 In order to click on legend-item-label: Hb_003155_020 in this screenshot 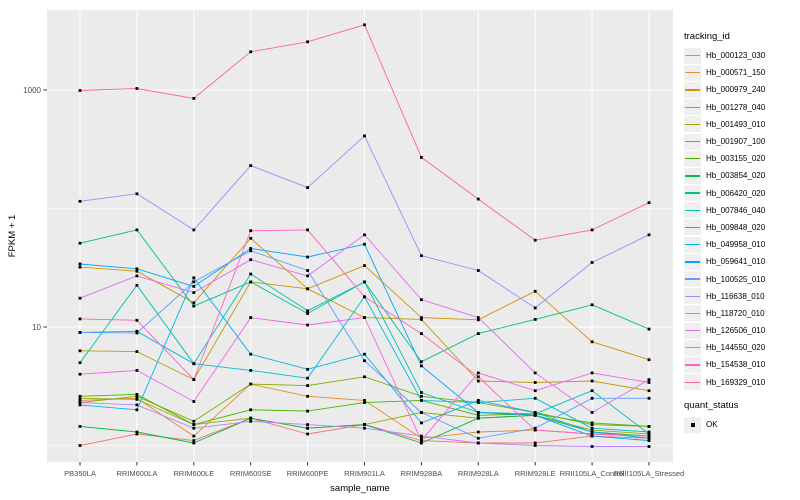, I will do `click(736, 159)`.